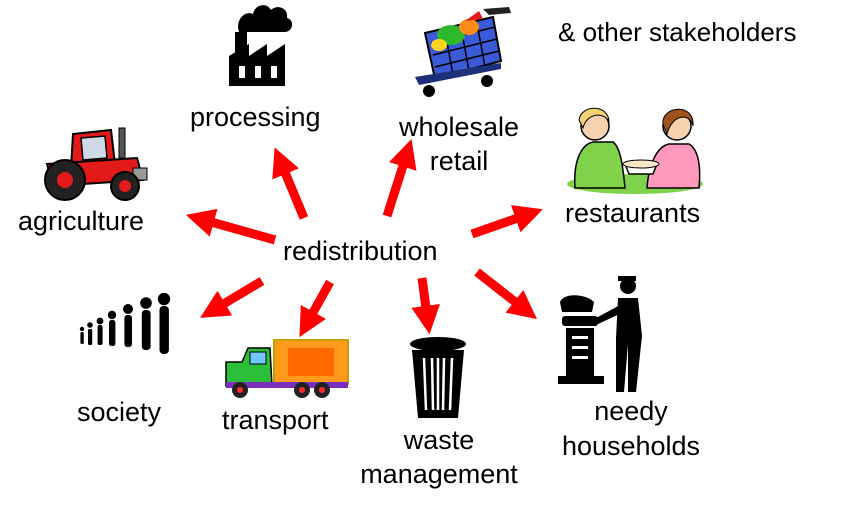  Describe the element at coordinates (631, 446) in the screenshot. I see `label-households: households` at that location.